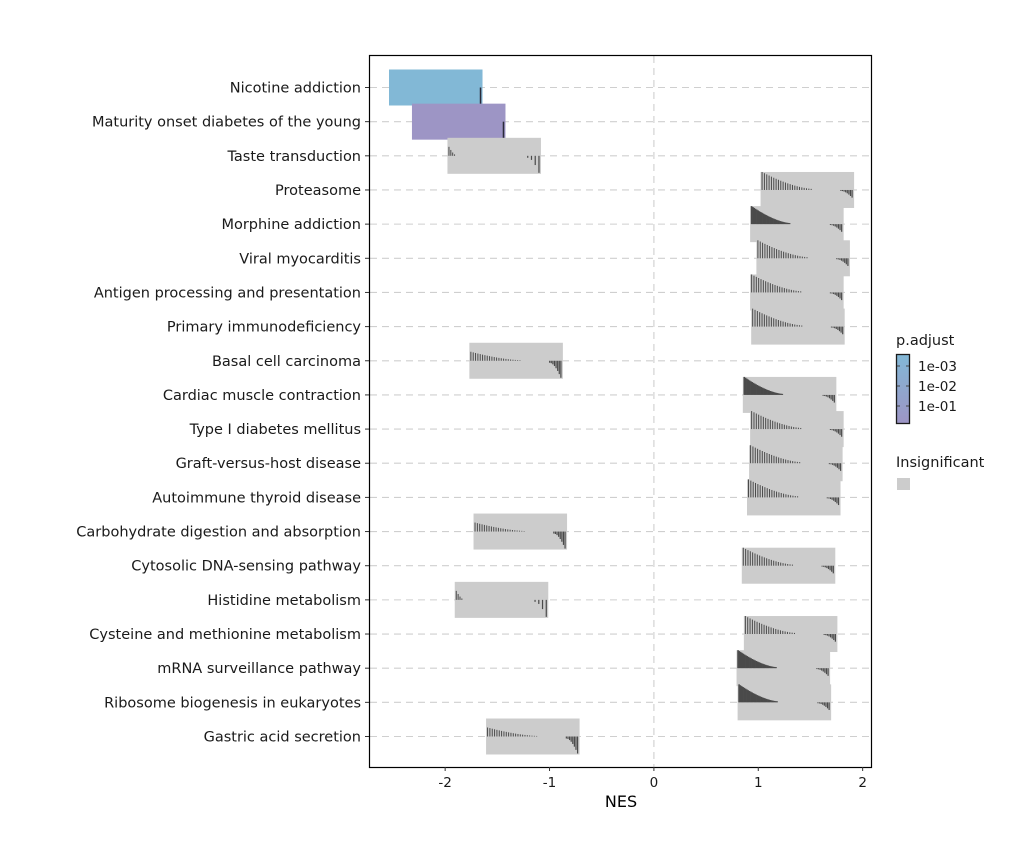 The width and height of the screenshot is (1019, 866). I want to click on legend-colorbar, so click(903, 389).